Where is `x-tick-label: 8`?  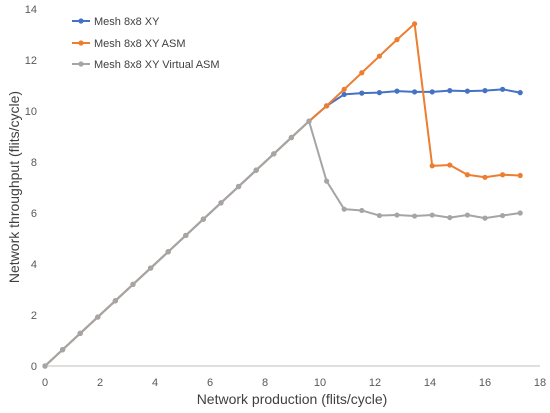 x-tick-label: 8 is located at coordinates (265, 383).